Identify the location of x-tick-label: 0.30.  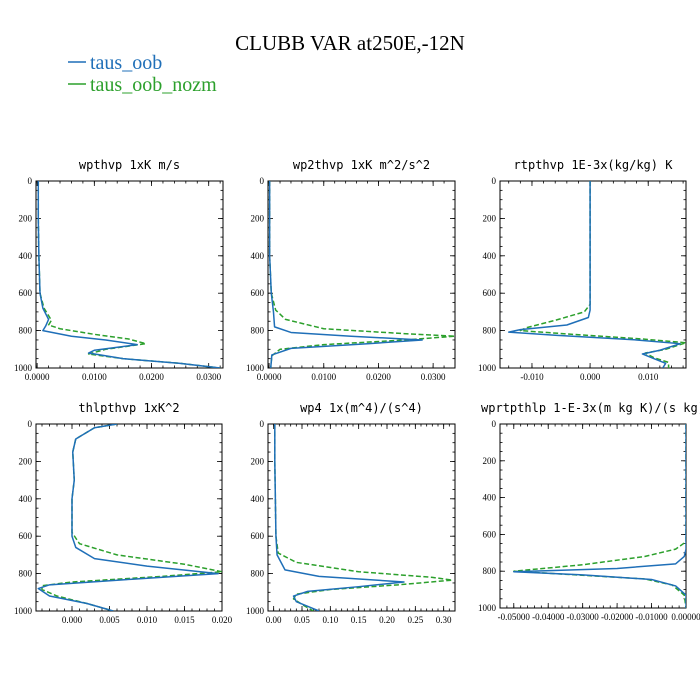
(444, 620).